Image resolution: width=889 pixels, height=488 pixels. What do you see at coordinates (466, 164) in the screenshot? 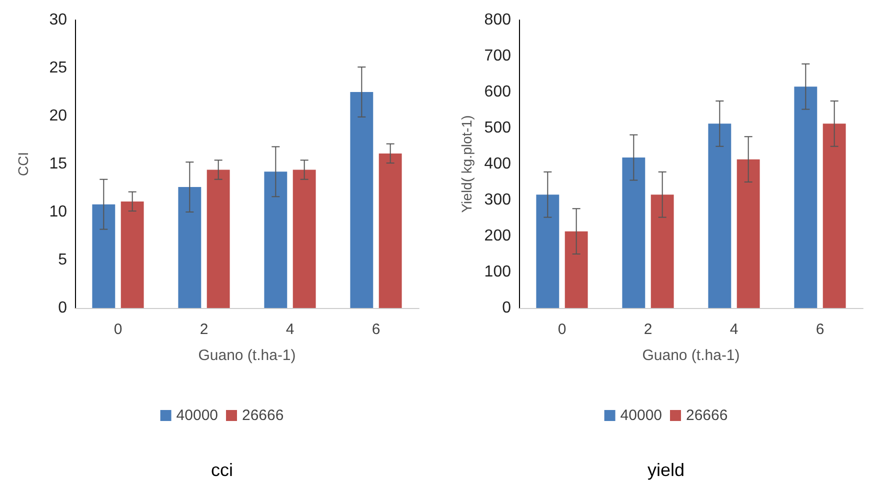
I see `y-axis-title: Yield( kg.plot-1)` at bounding box center [466, 164].